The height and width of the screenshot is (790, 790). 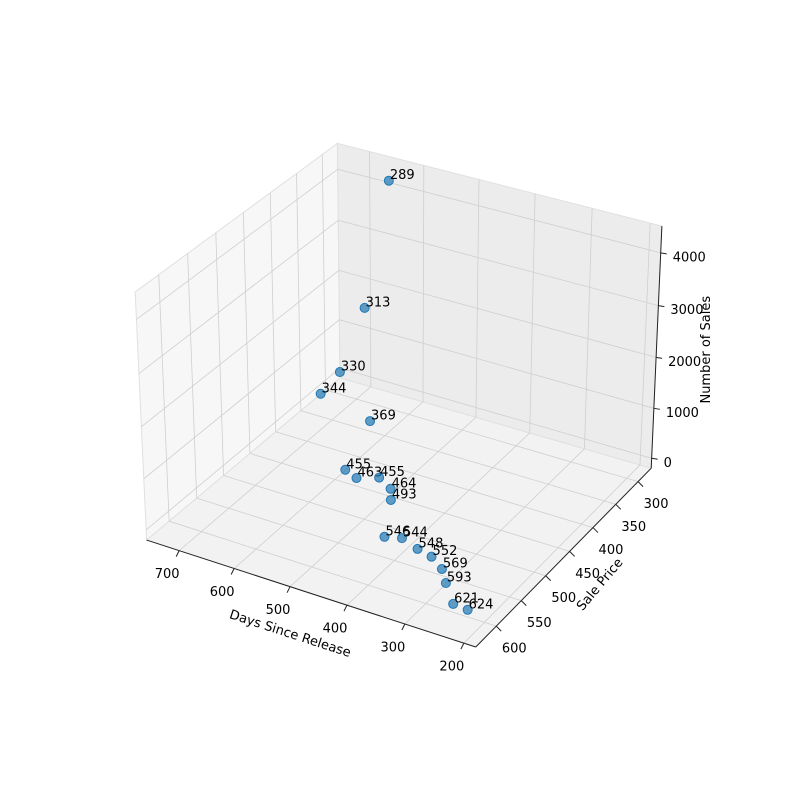 What do you see at coordinates (451, 667) in the screenshot?
I see `x-tick-label: 200` at bounding box center [451, 667].